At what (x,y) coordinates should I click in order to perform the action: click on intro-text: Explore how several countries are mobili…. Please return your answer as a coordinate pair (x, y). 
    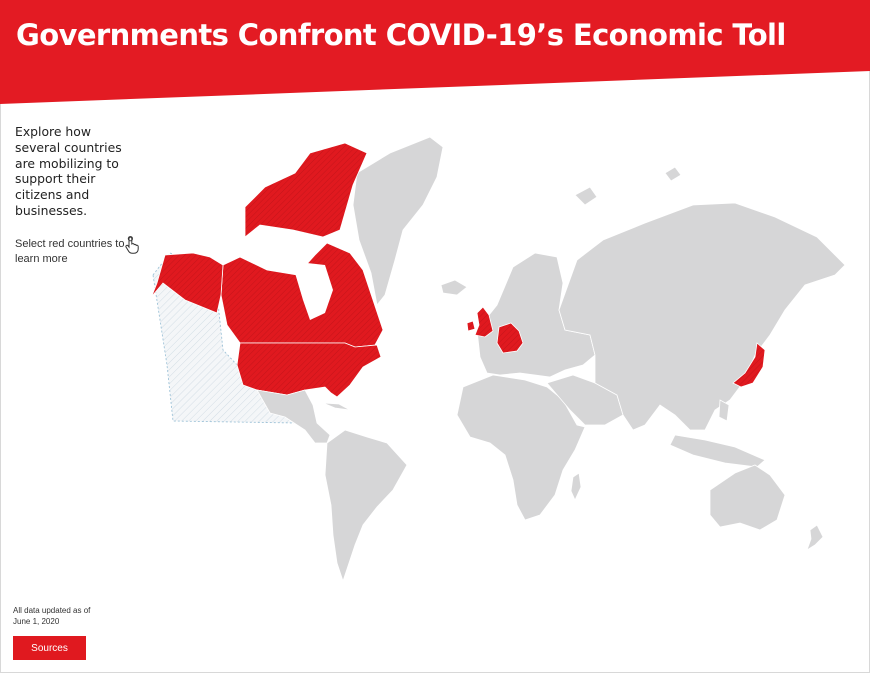
    Looking at the image, I should click on (68, 171).